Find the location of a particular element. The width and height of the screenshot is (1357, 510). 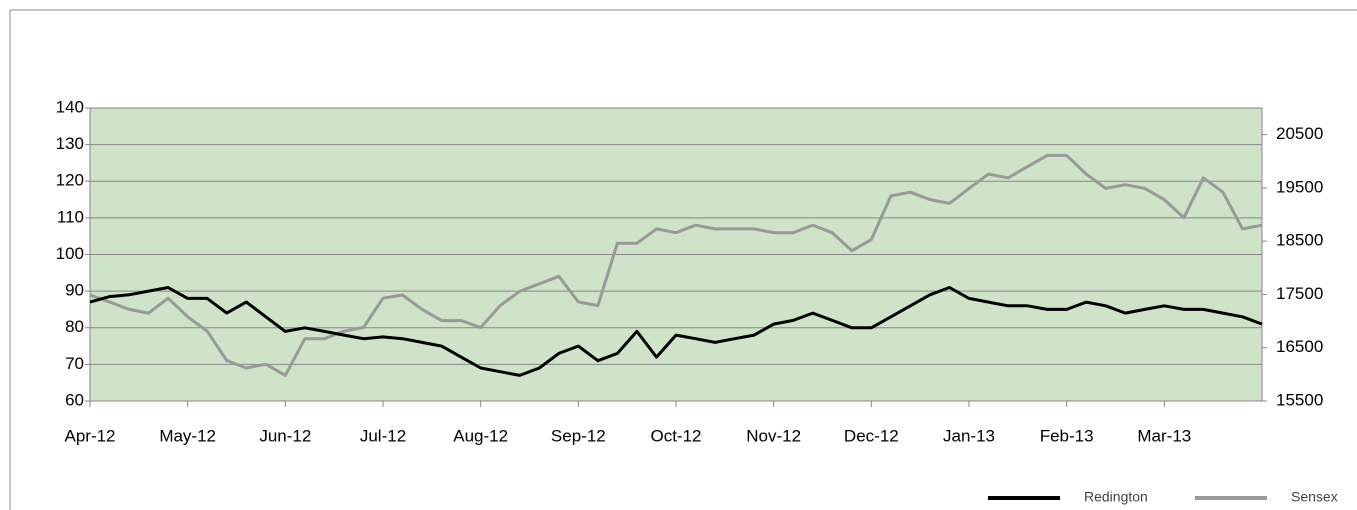

y2-tick-label: 15500 is located at coordinates (1299, 399).